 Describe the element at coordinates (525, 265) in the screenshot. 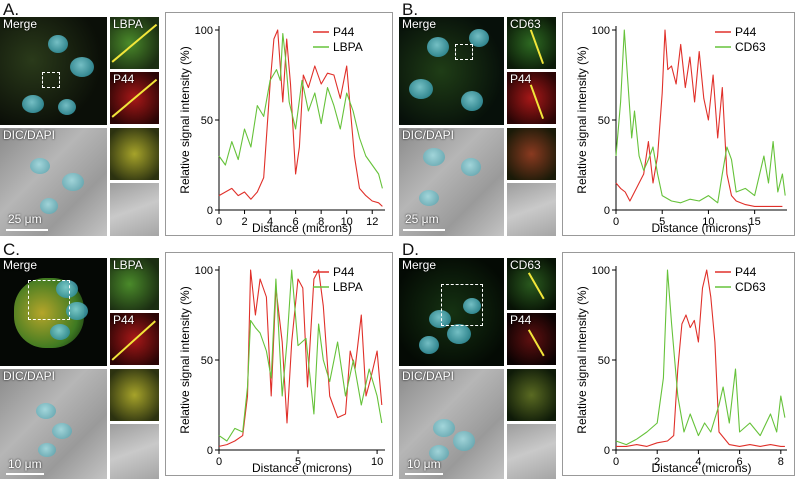

I see `cd63-label: CD63` at that location.